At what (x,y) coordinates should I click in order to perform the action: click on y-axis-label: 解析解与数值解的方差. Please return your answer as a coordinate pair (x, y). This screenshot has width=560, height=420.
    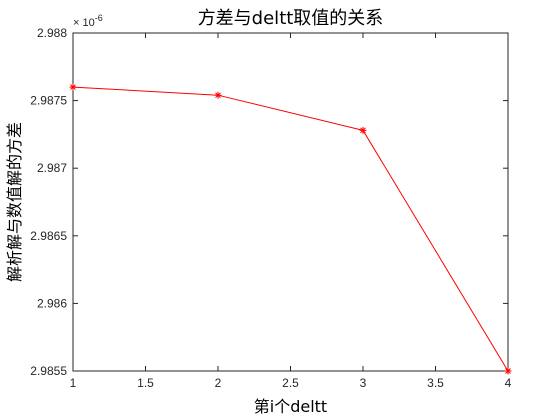
    Looking at the image, I should click on (14, 202).